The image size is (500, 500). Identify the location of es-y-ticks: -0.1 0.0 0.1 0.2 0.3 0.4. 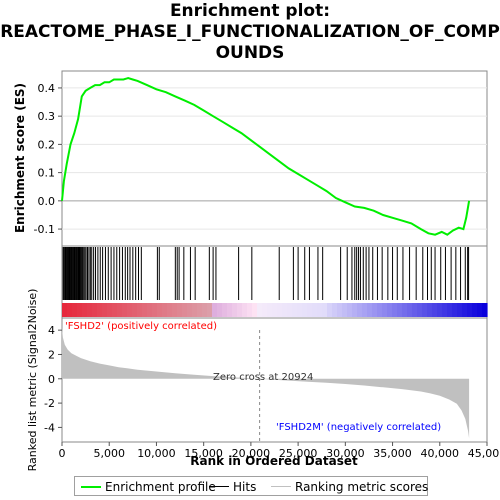
(48, 159).